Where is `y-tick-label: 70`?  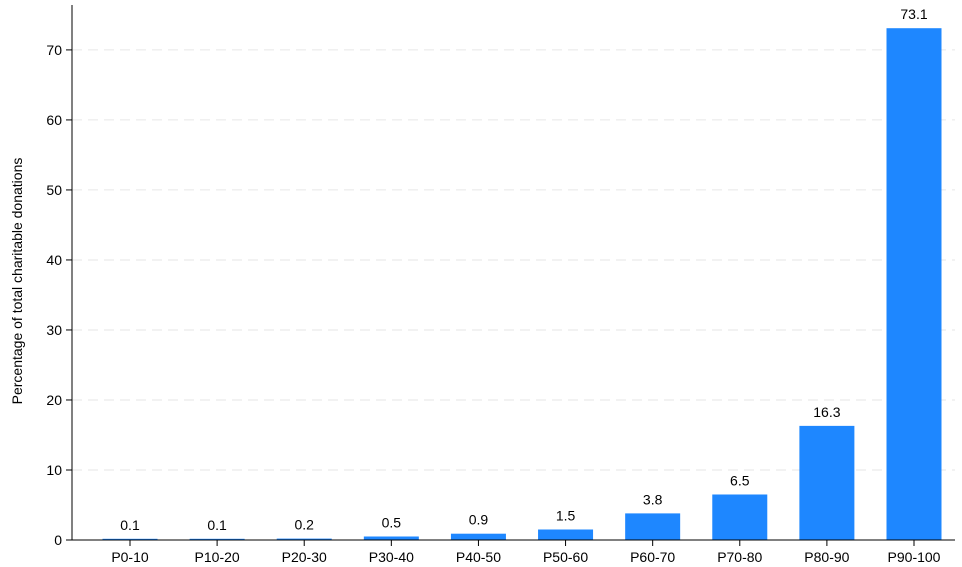
y-tick-label: 70 is located at coordinates (54, 50).